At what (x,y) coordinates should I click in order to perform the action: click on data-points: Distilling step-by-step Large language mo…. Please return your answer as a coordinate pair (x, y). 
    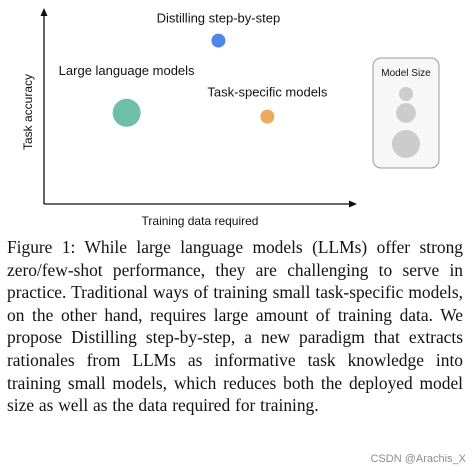
    Looking at the image, I should click on (193, 69).